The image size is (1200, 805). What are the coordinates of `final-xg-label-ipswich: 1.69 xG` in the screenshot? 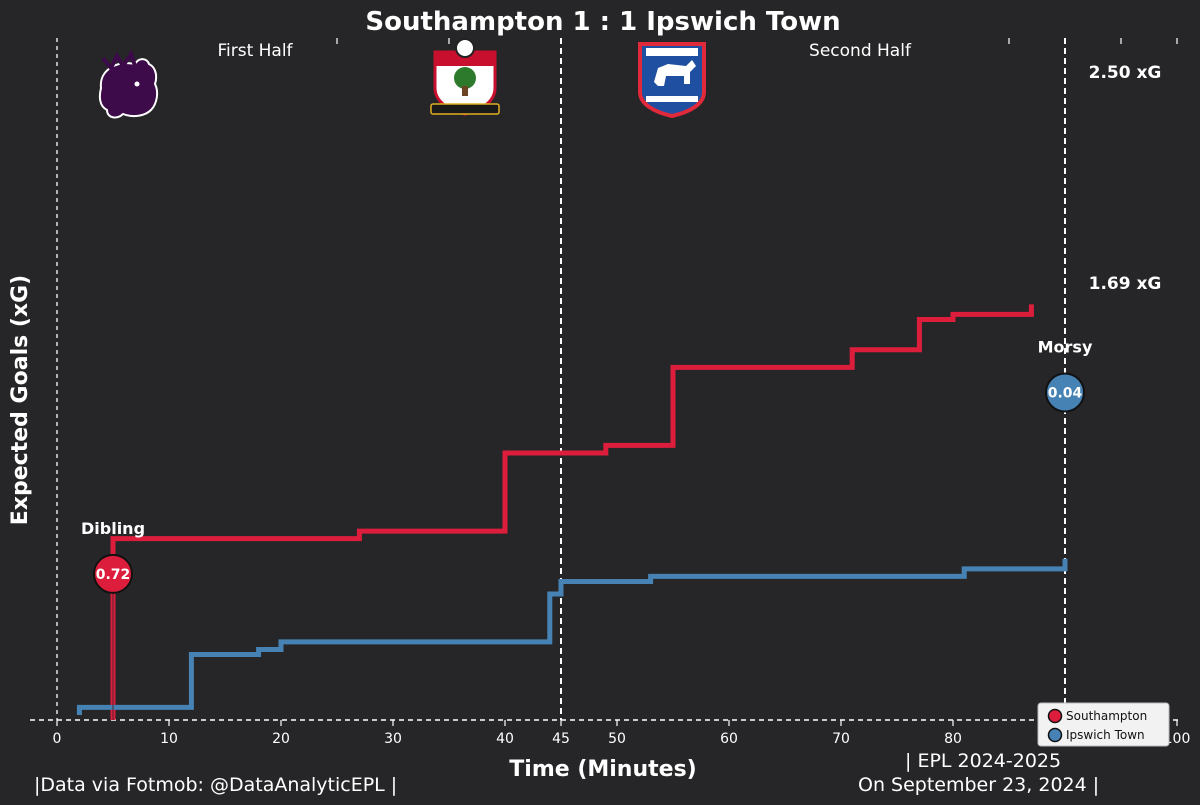 It's located at (1125, 284).